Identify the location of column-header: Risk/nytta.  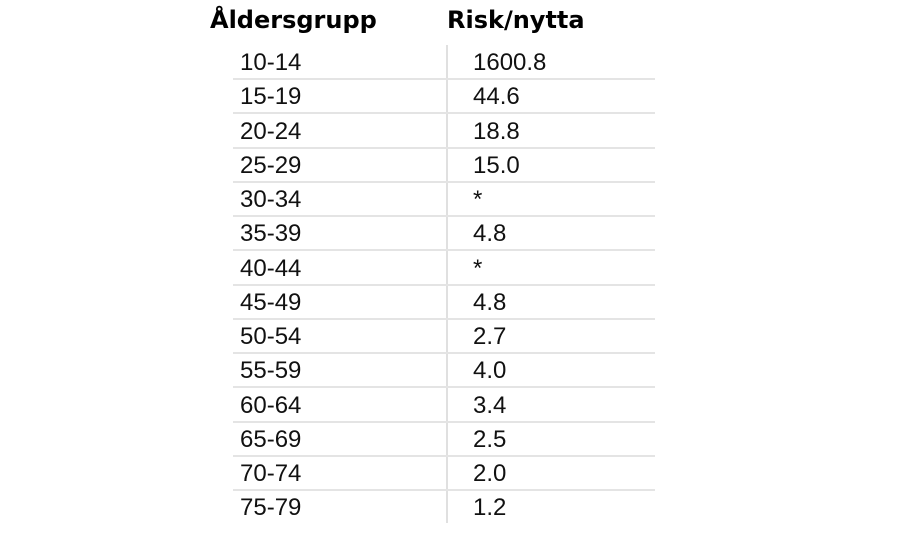
(516, 20).